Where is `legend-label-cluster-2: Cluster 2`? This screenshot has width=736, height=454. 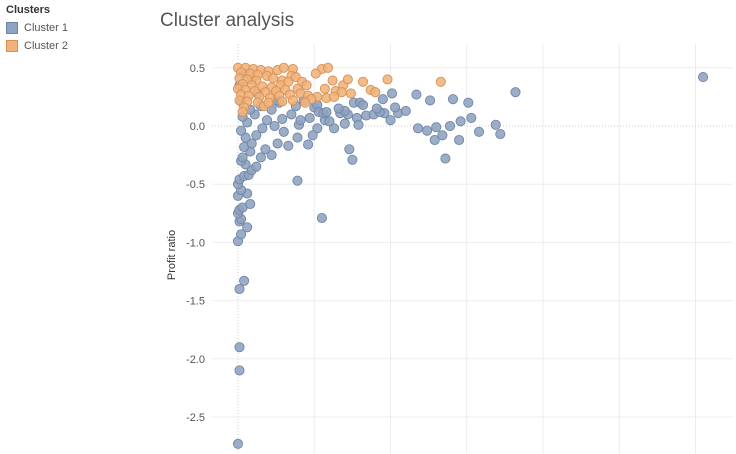 legend-label-cluster-2: Cluster 2 is located at coordinates (46, 46).